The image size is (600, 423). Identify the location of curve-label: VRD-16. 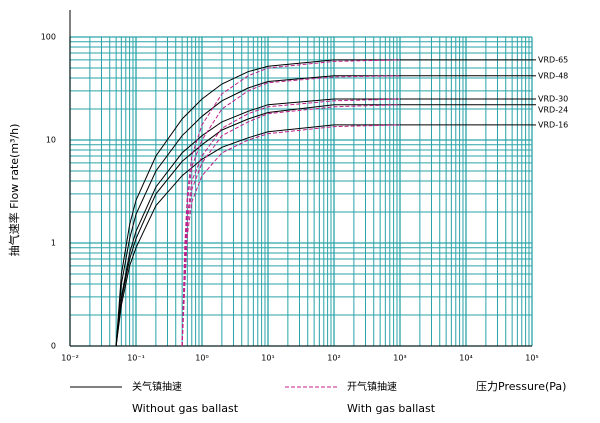
(553, 124).